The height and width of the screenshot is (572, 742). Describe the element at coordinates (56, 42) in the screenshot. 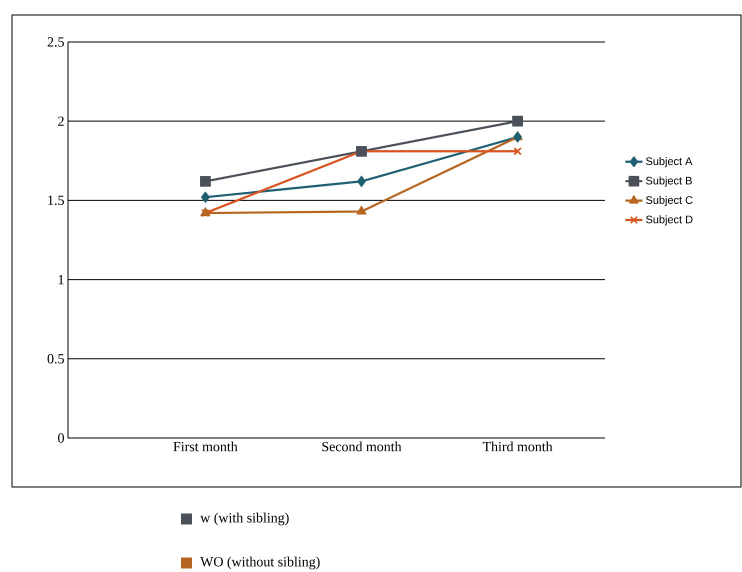

I see `y-tick-label: 2.5` at that location.